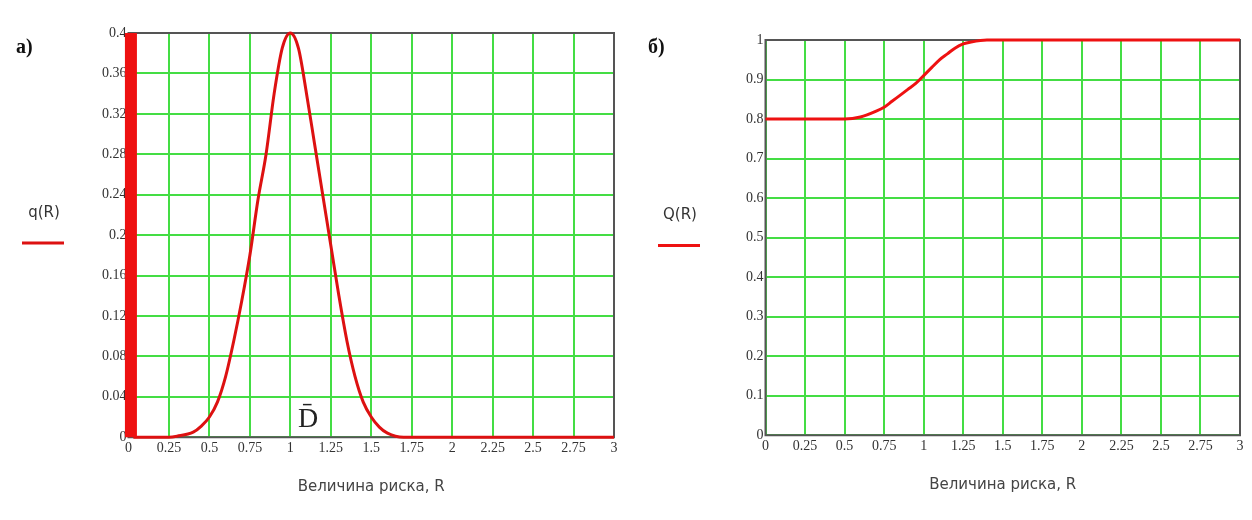 This screenshot has height=520, width=1252. Describe the element at coordinates (755, 79) in the screenshot. I see `y-tick-label: 0.9` at that location.